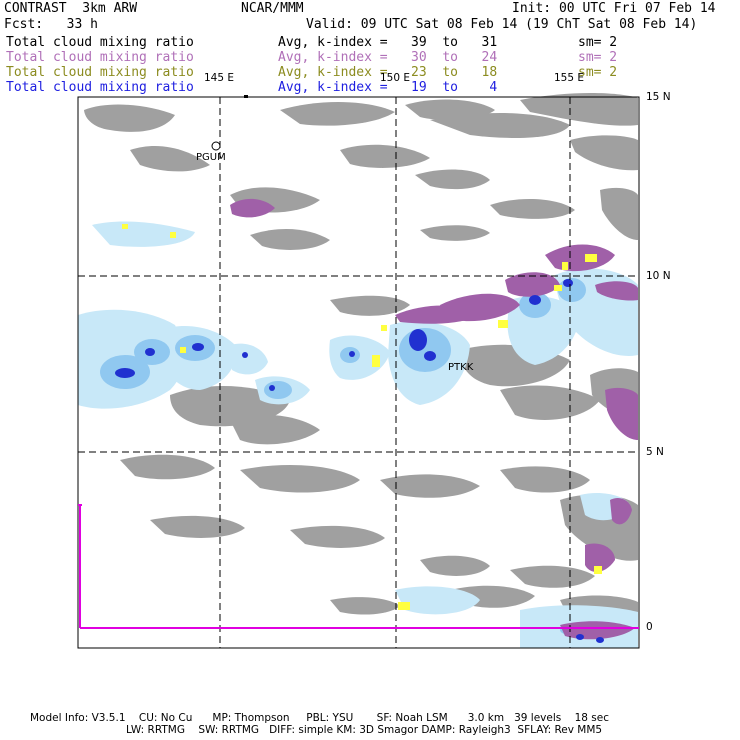 Image resolution: width=740 pixels, height=740 pixels. Describe the element at coordinates (655, 452) in the screenshot. I see `lat-label-5n: 5 N` at that location.